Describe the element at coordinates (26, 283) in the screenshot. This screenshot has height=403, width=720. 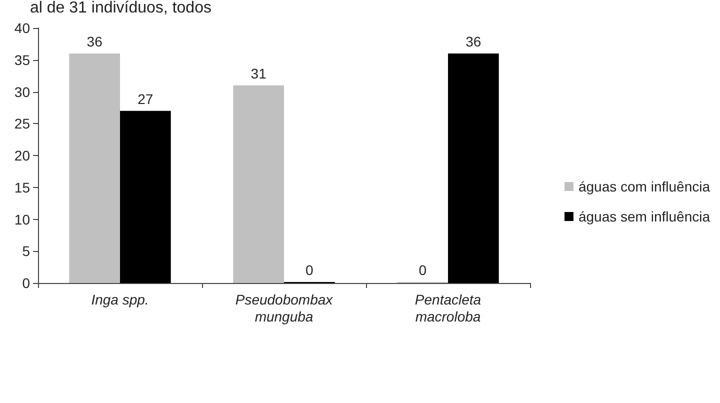
I see `y-tick-label: 0` at that location.